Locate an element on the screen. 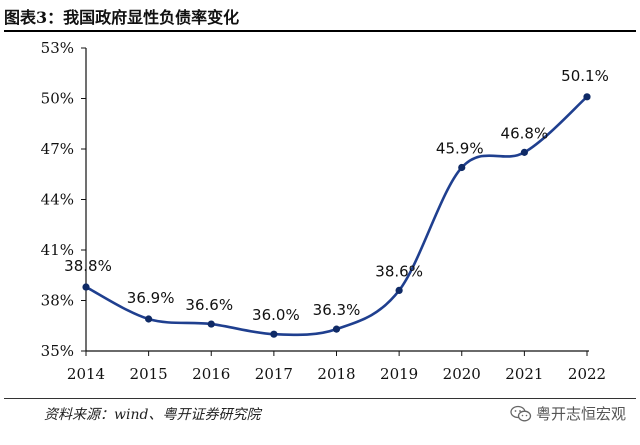 The image size is (640, 445). data-label-2020: 45.9% is located at coordinates (460, 149).